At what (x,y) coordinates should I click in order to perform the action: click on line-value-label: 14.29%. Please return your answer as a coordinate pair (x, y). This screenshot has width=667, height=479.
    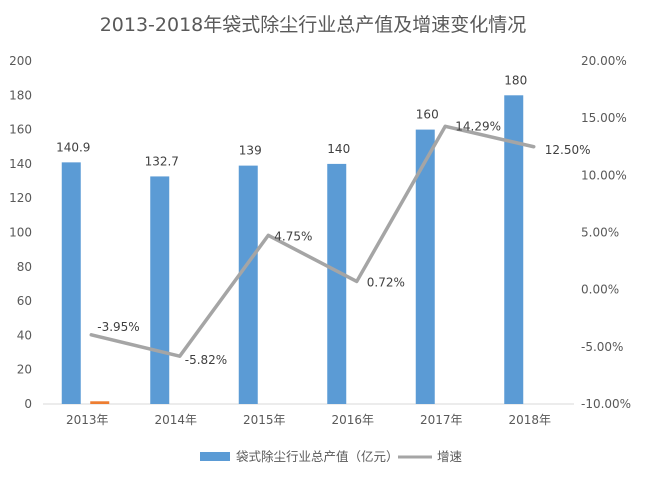
    Looking at the image, I should click on (478, 126).